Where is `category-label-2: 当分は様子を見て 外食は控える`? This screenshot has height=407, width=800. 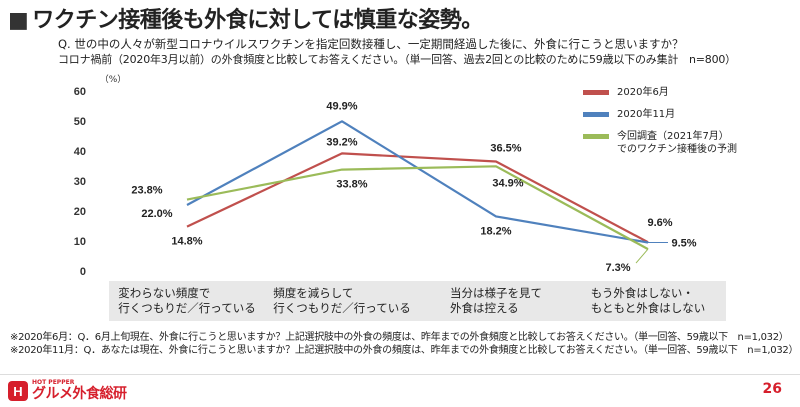 category-label-2: 当分は様子を見て 外食は控える is located at coordinates (496, 301).